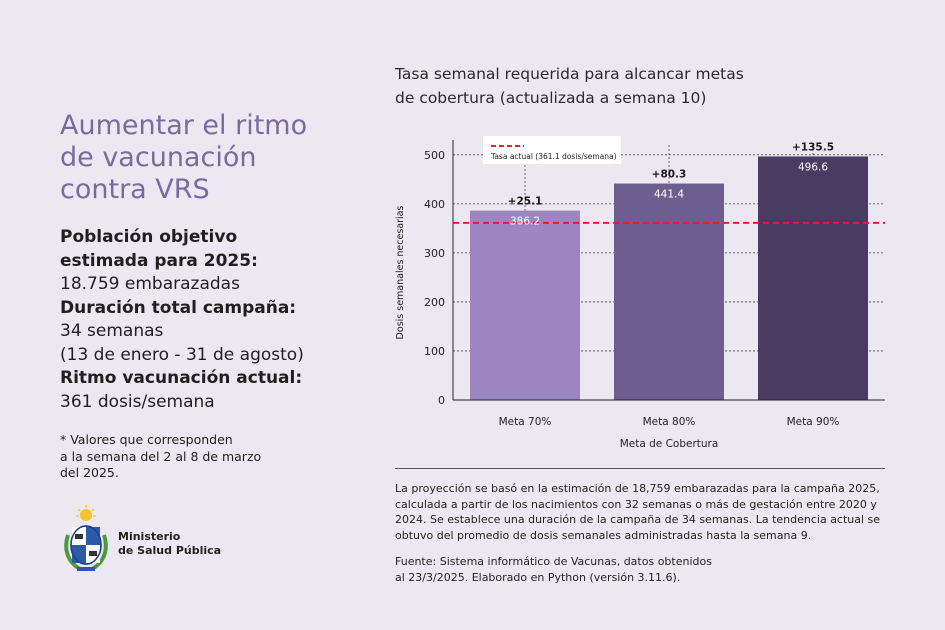 This screenshot has width=945, height=630. What do you see at coordinates (184, 125) in the screenshot?
I see `title-line: Aumentar el ritmo` at bounding box center [184, 125].